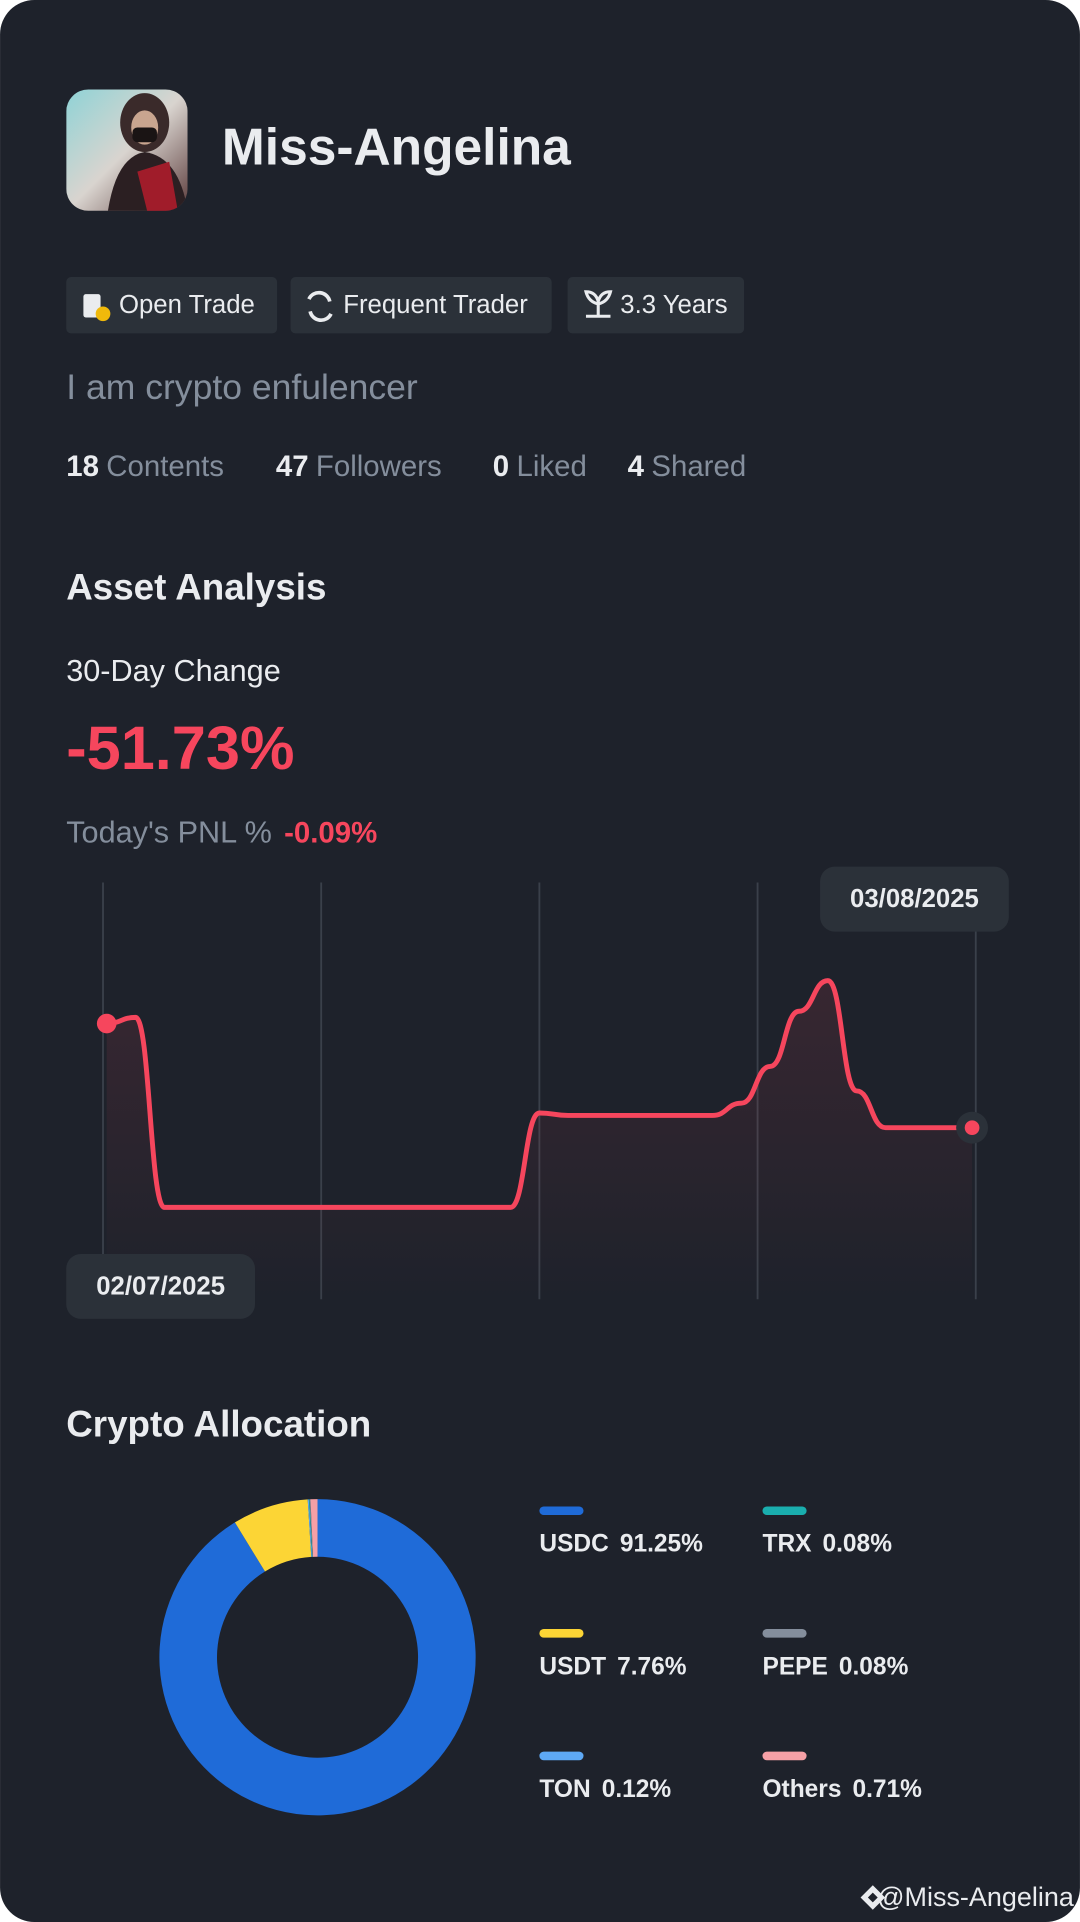 This screenshot has height=1922, width=1080. Describe the element at coordinates (379, 466) in the screenshot. I see `stat-label: Followers` at that location.